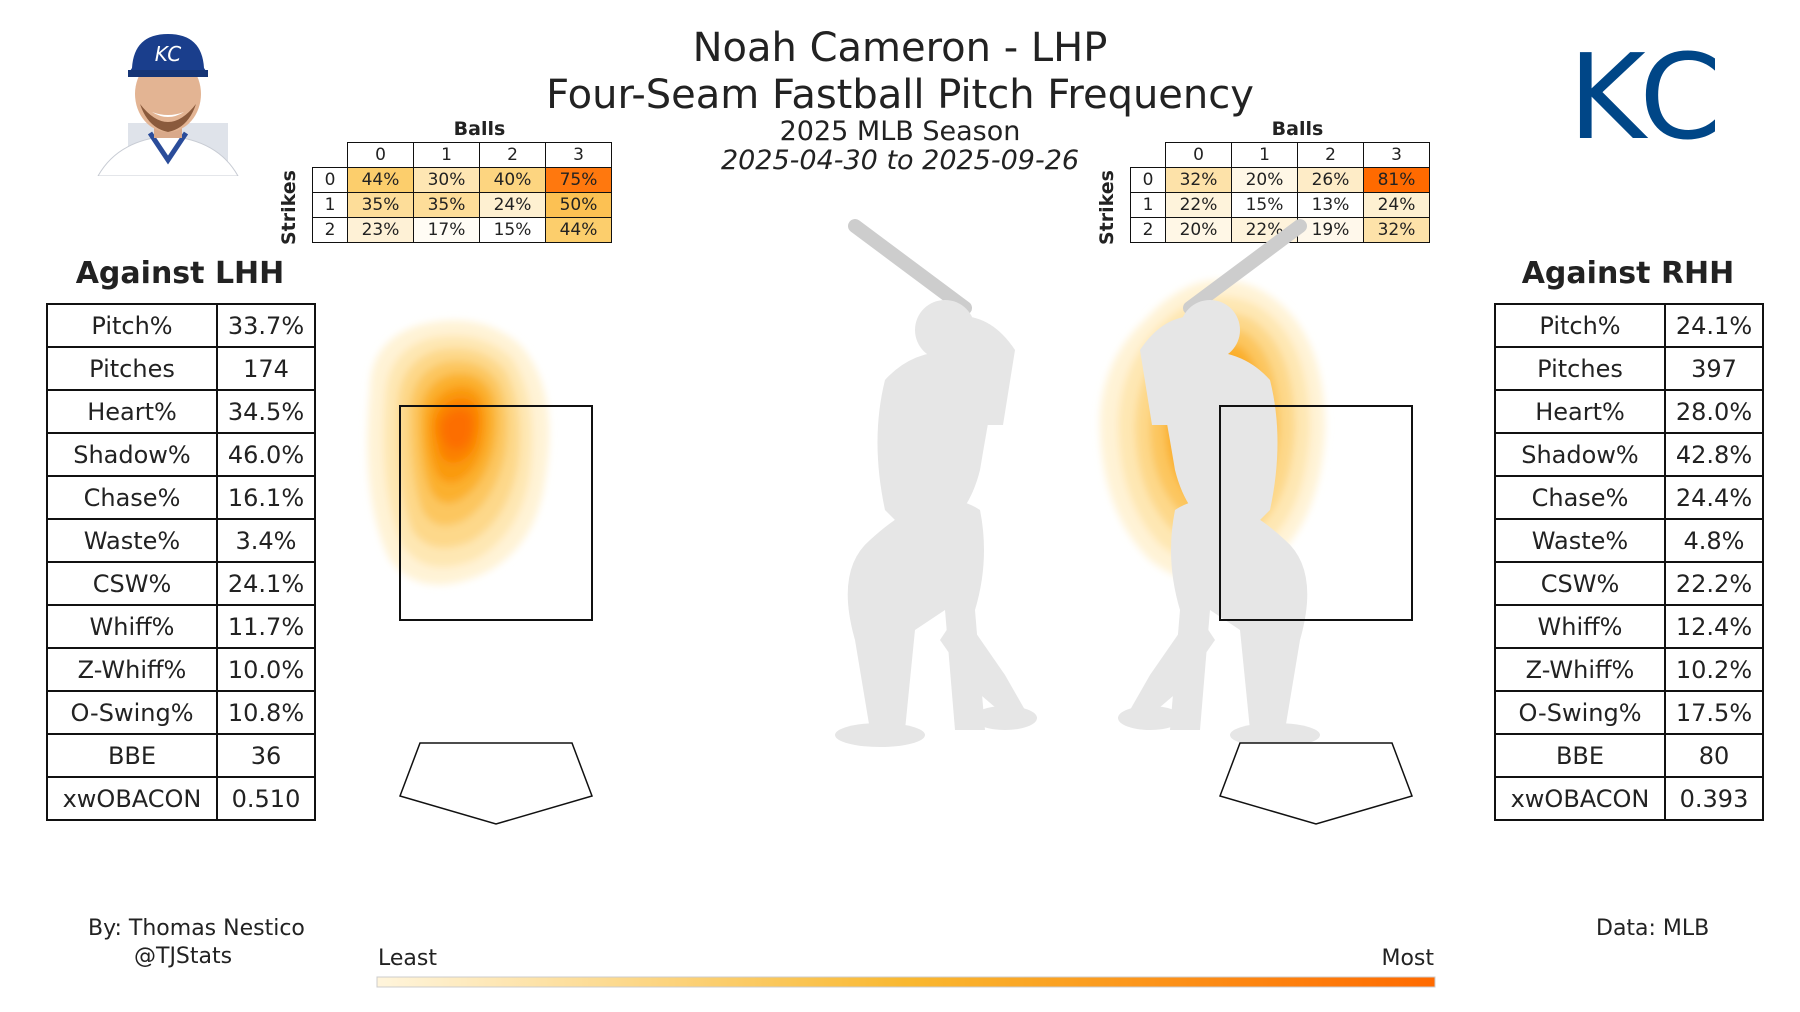 The width and height of the screenshot is (1800, 1012). Describe the element at coordinates (266, 368) in the screenshot. I see `stat-value: 174` at that location.